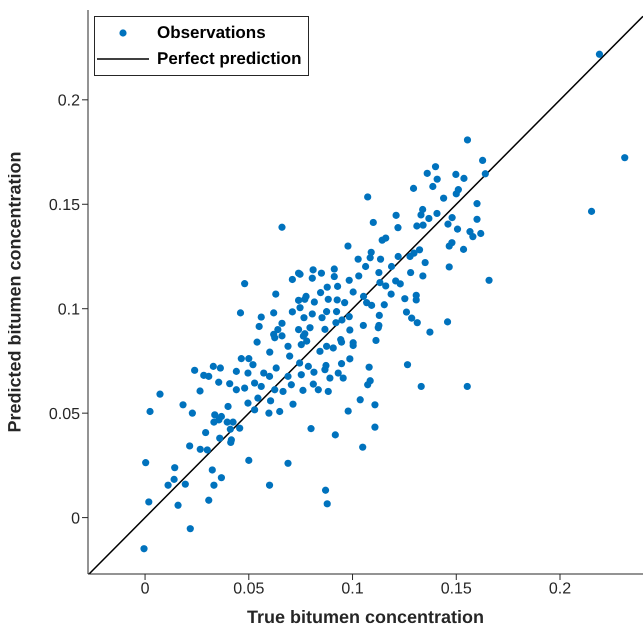  I want to click on y-tick-label: 0.15, so click(64, 205).